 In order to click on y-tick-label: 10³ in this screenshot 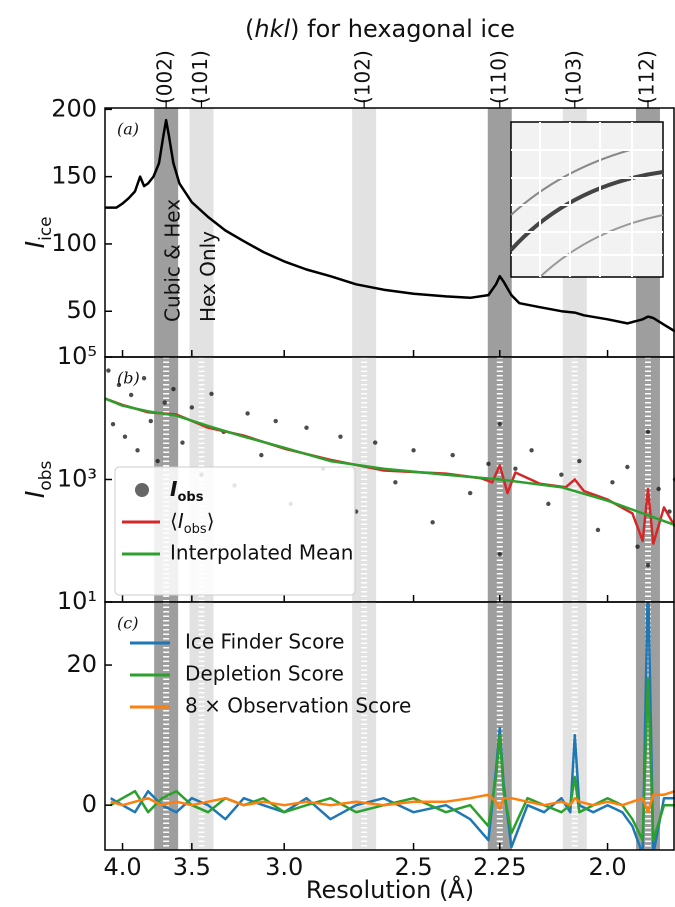, I will do `click(77, 479)`.